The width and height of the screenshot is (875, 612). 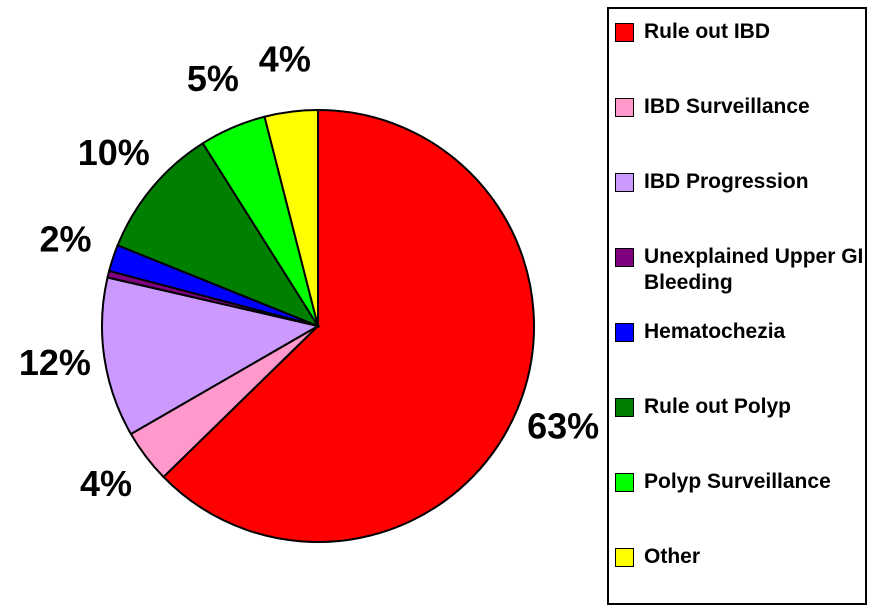 I want to click on legend-item: IBD Progression, so click(x=740, y=182).